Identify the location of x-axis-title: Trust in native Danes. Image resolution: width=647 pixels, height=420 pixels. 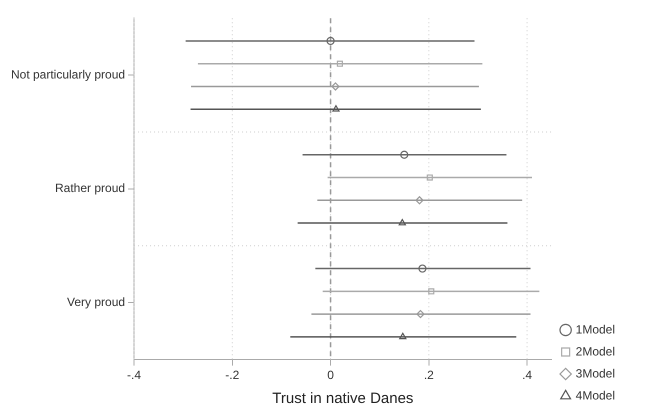
(343, 399).